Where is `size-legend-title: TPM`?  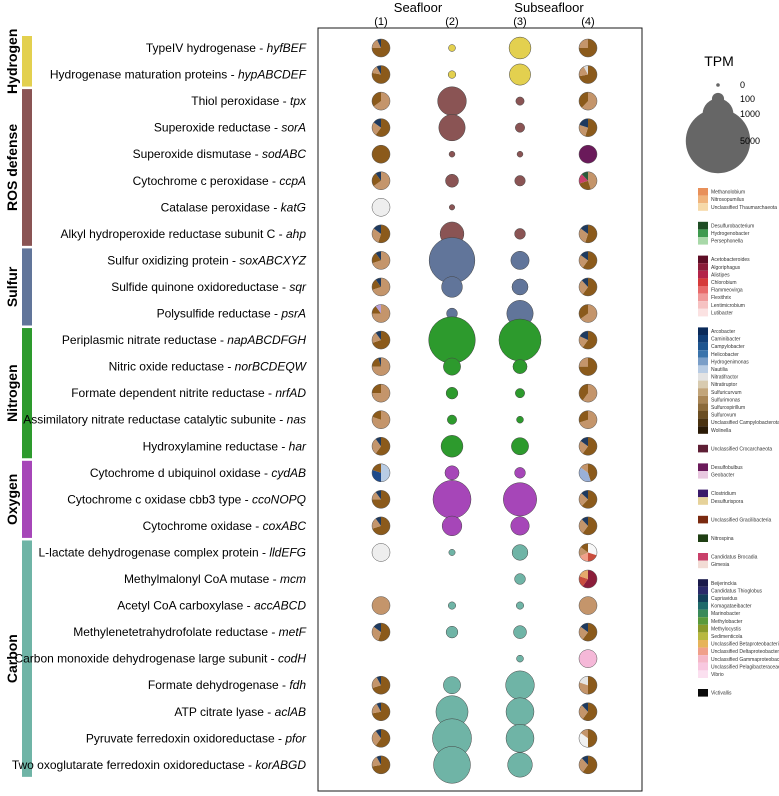 size-legend-title: TPM is located at coordinates (719, 61).